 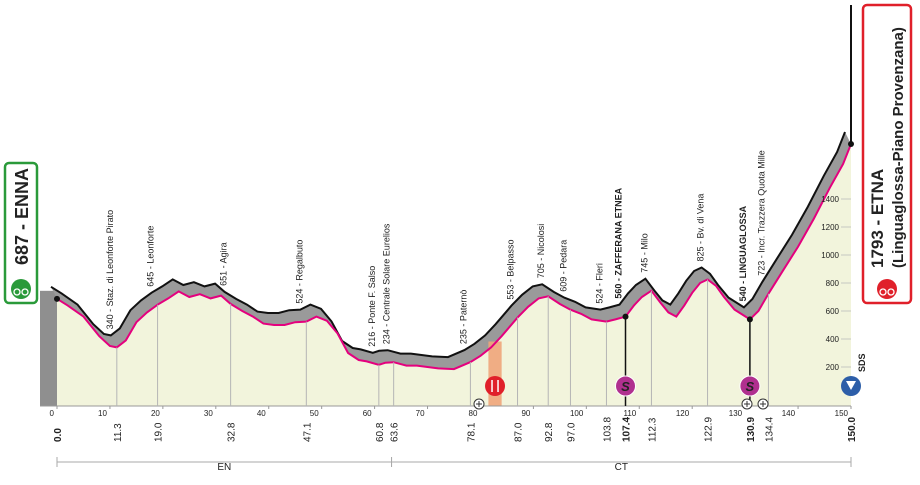 I want to click on x-tick-label: 10, so click(x=102, y=413).